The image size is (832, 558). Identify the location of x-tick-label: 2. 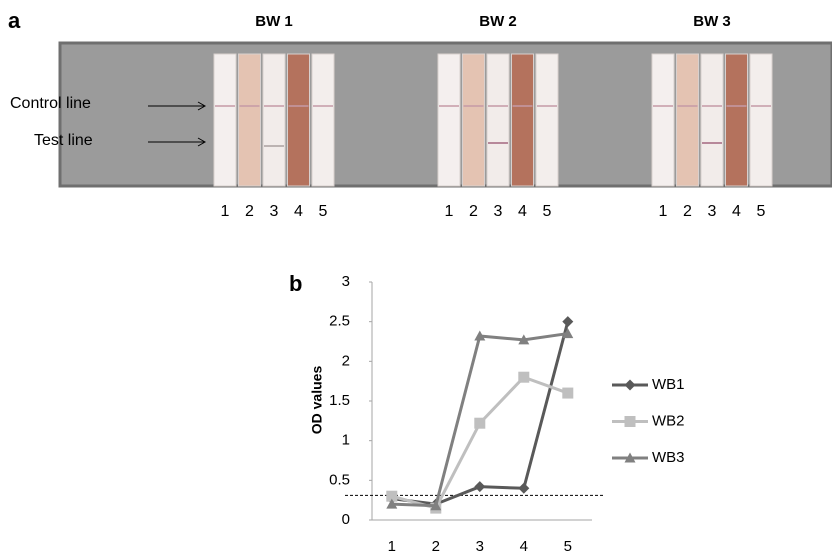
(436, 546).